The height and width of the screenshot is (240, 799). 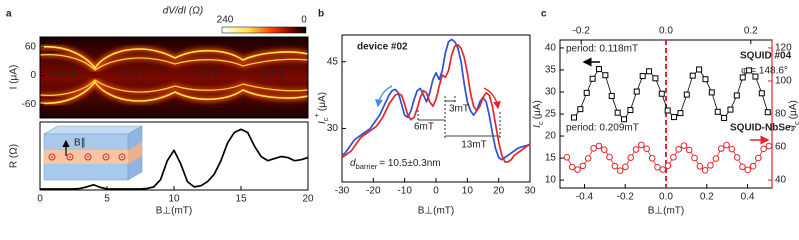 I want to click on heatmap-image, so click(x=174, y=77).